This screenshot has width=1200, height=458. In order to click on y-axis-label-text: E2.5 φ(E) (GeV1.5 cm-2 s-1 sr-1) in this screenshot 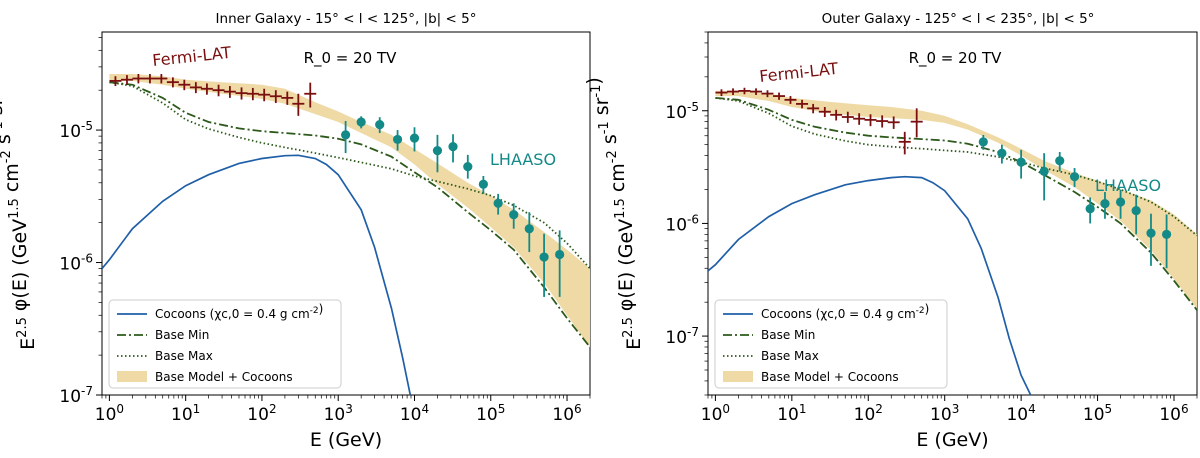, I will do `click(19, 213)`.